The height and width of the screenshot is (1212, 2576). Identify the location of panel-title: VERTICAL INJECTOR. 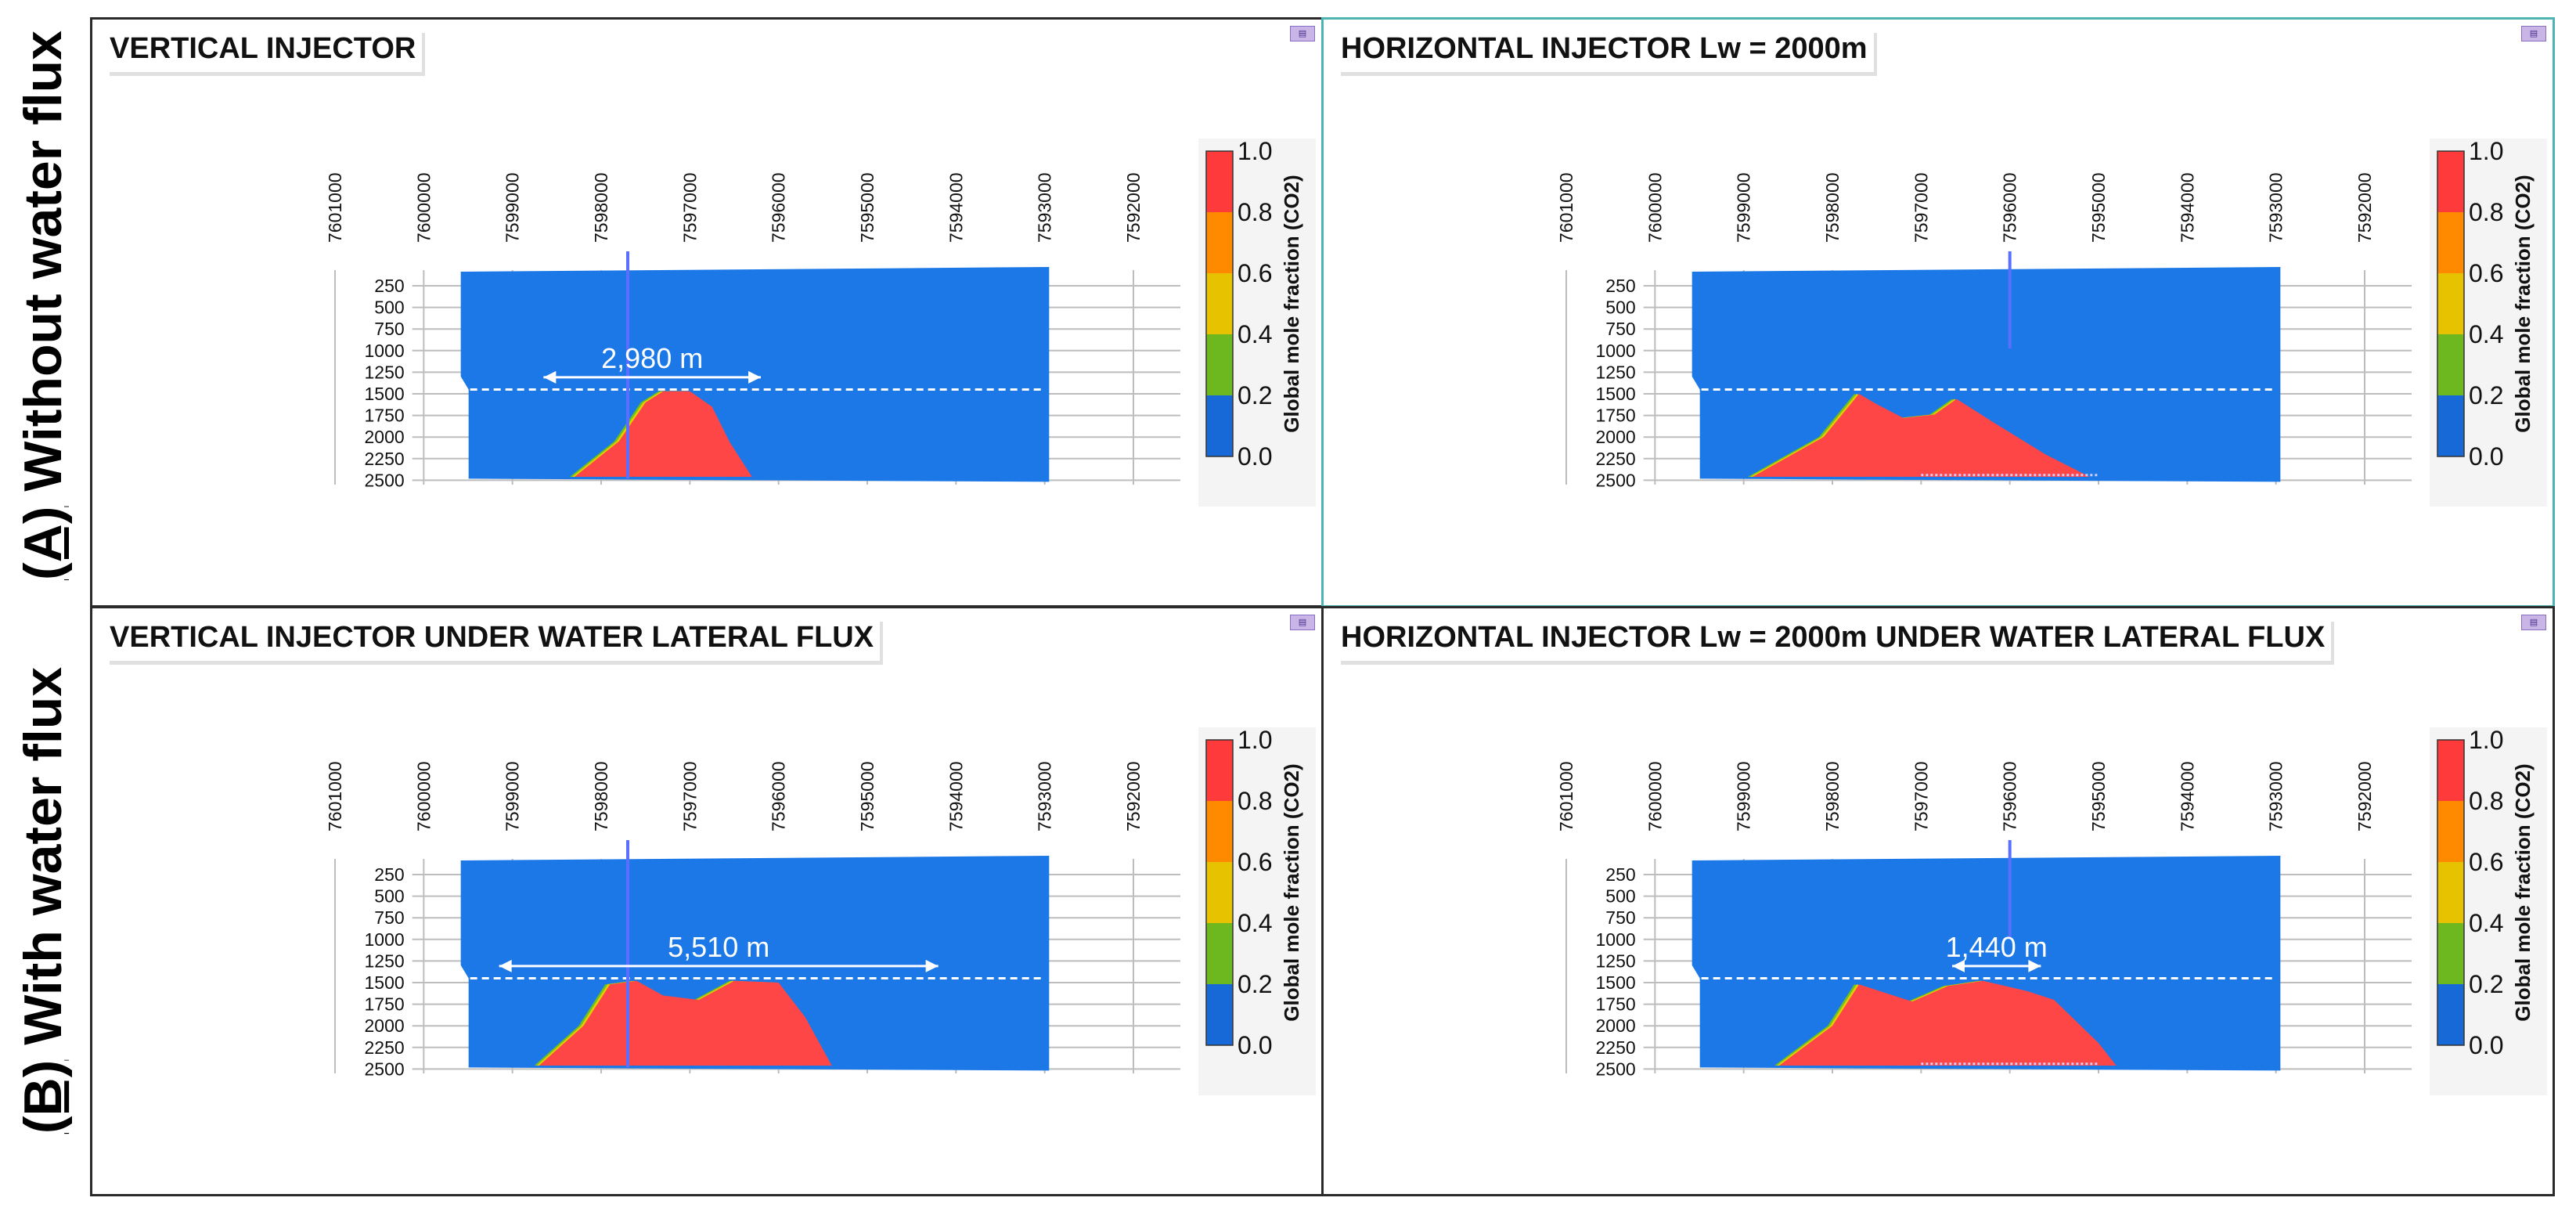
(264, 50).